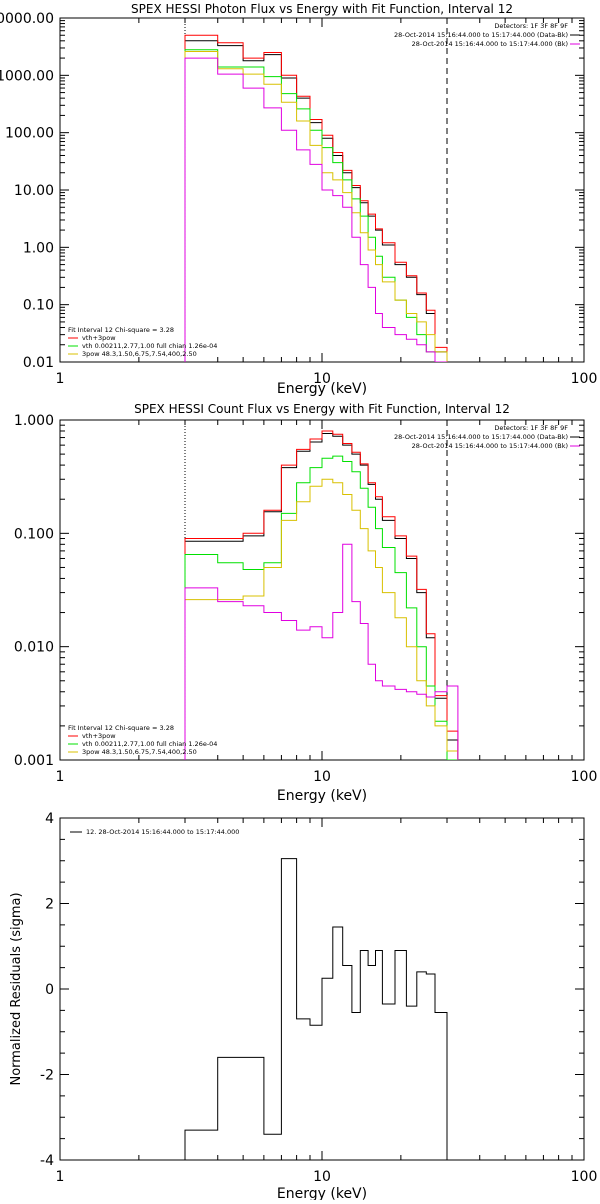 Image resolution: width=600 pixels, height=1204 pixels. Describe the element at coordinates (34, 191) in the screenshot. I see `y-tick-label: 10.00` at that location.